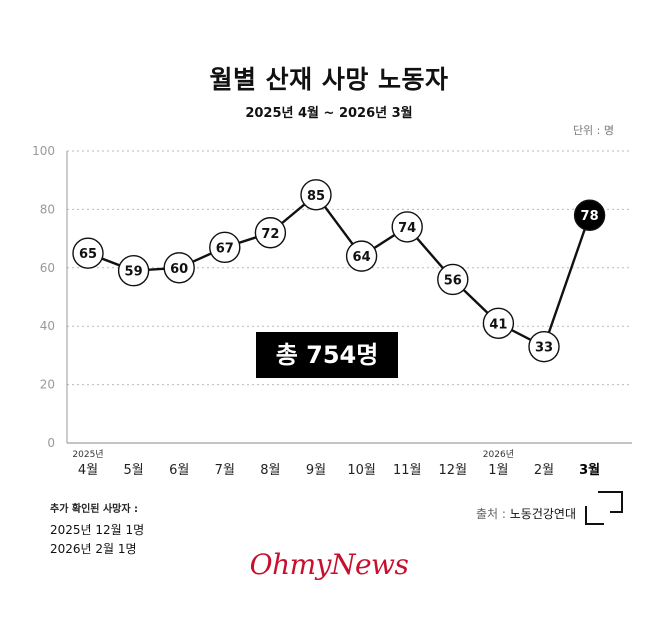  I want to click on unit-label: 단위 : 명, so click(593, 130).